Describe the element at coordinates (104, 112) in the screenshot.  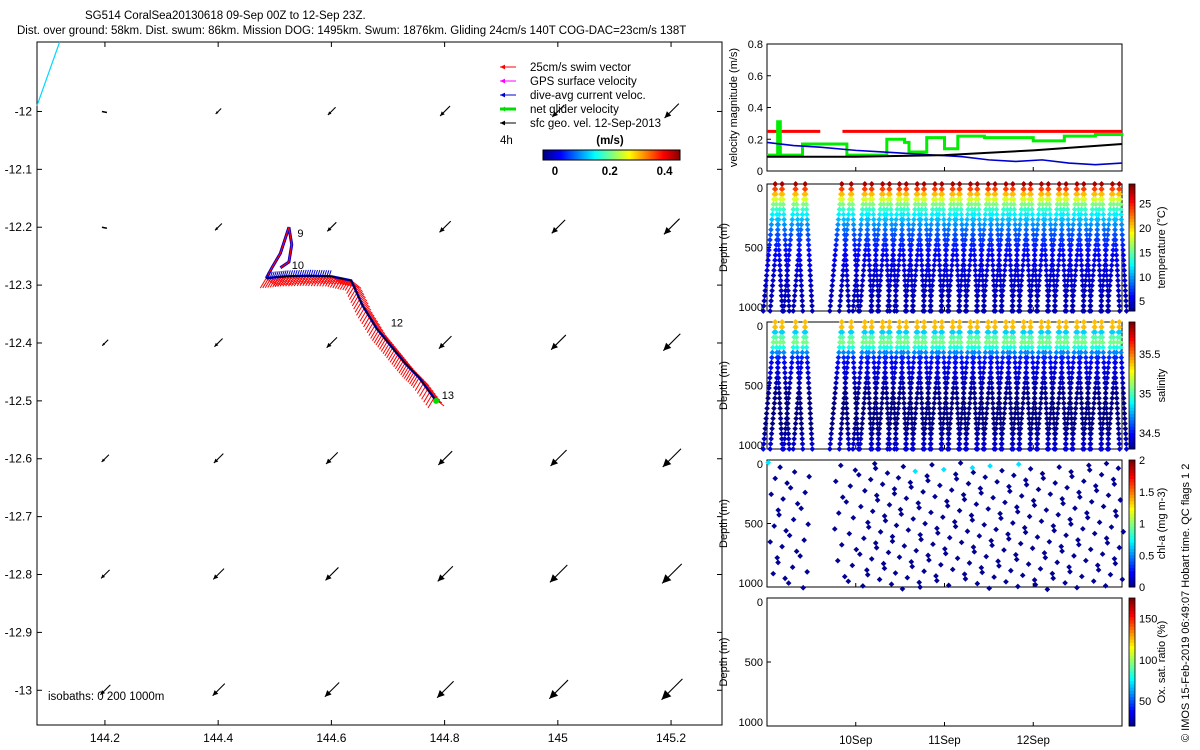
I see `geo-vel-arrow` at that location.